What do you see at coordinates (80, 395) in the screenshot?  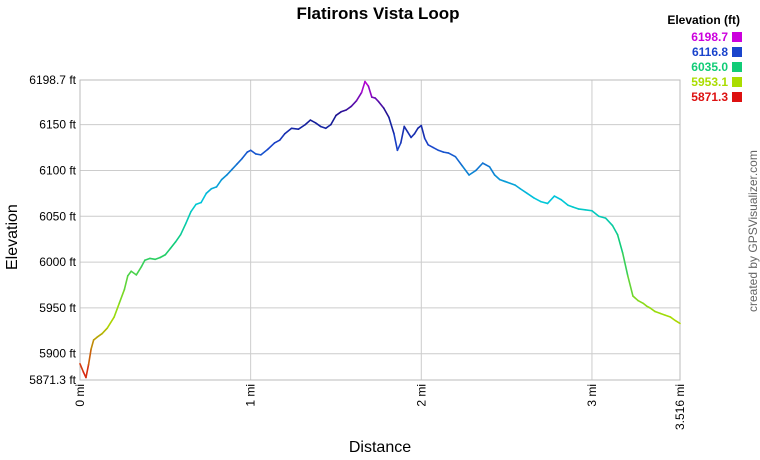 I see `x-tick-label: 0 mi` at bounding box center [80, 395].